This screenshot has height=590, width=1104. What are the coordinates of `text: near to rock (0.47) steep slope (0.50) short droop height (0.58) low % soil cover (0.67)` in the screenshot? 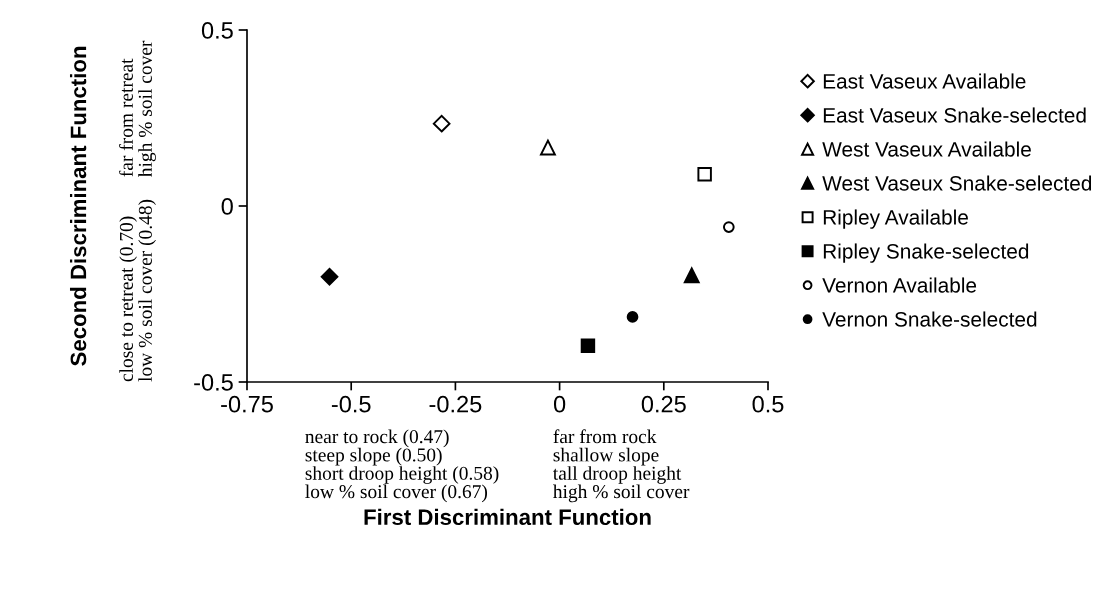 It's located at (402, 466).